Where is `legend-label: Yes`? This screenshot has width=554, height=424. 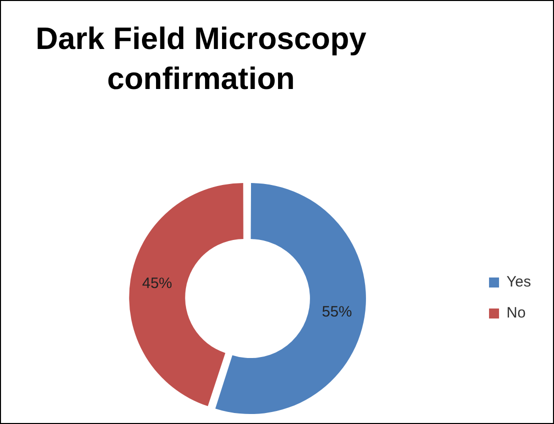
legend-label: Yes is located at coordinates (519, 282).